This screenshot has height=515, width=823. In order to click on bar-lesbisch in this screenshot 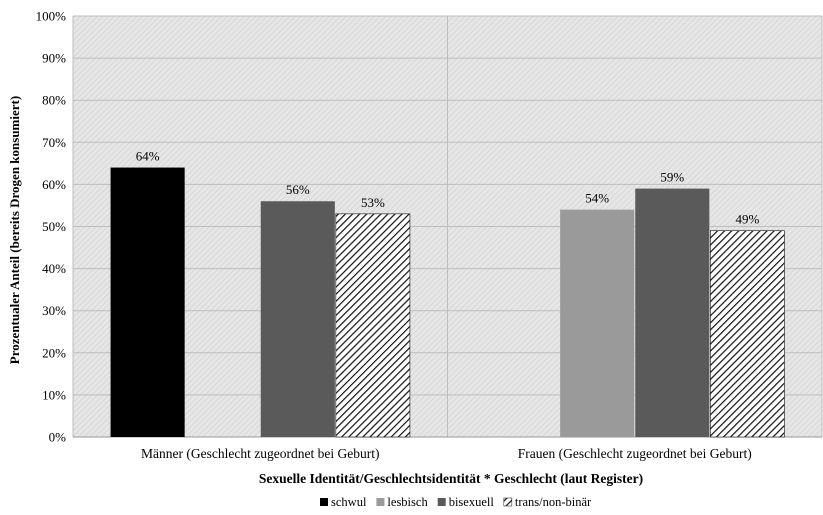, I will do `click(597, 323)`.